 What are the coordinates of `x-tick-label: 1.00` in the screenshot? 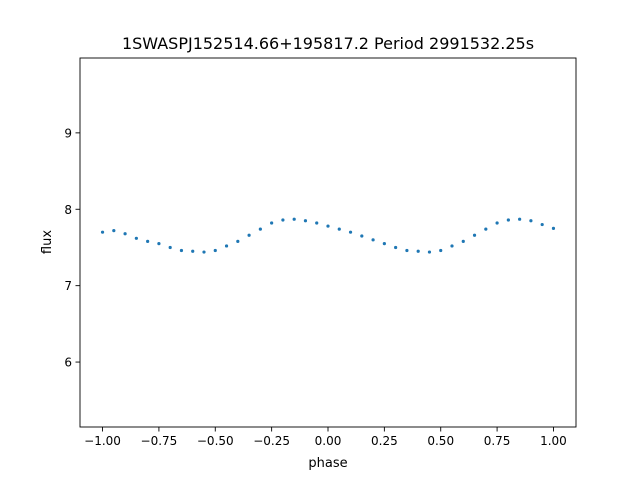 It's located at (553, 441).